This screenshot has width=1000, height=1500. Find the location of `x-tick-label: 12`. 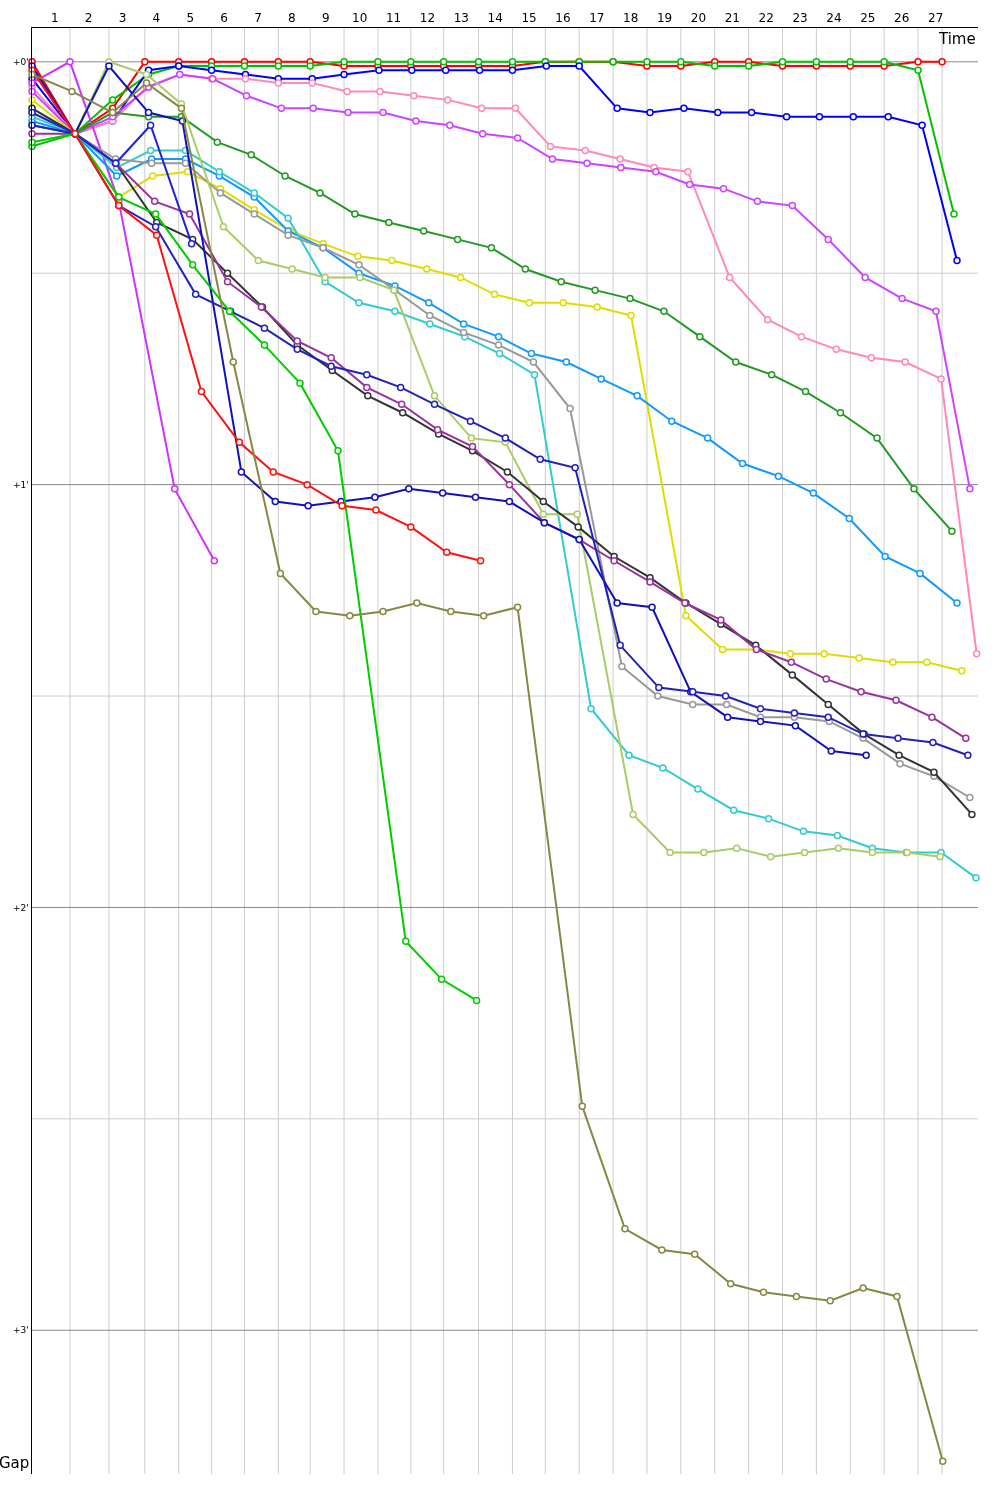

x-tick-label: 12 is located at coordinates (427, 17).